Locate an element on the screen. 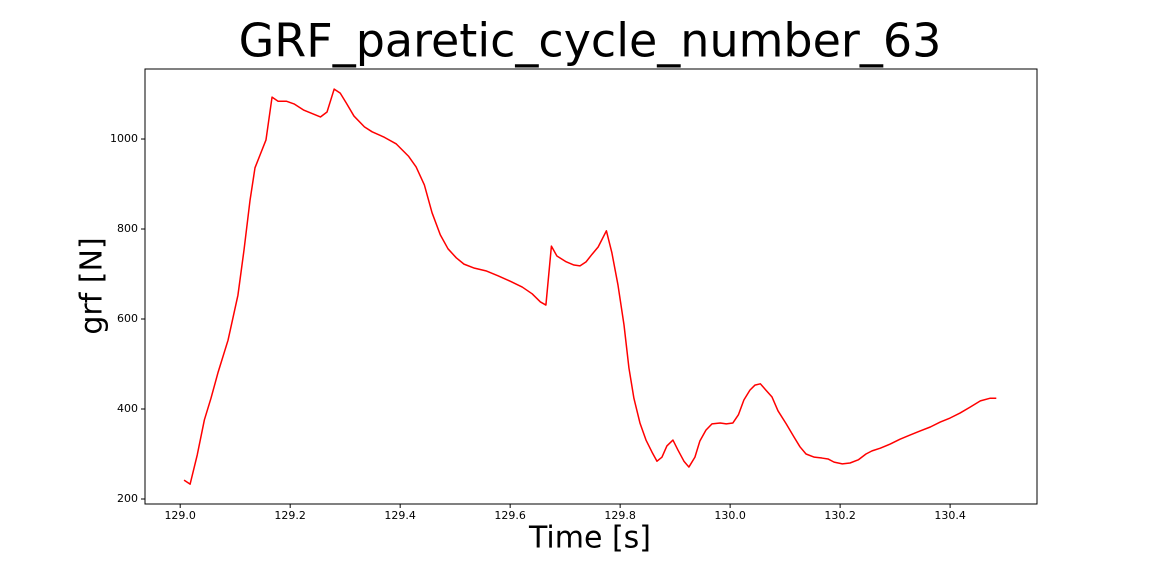 The height and width of the screenshot is (576, 1152). chart-title: GRF_paretic_cycle_number_63 is located at coordinates (590, 41).